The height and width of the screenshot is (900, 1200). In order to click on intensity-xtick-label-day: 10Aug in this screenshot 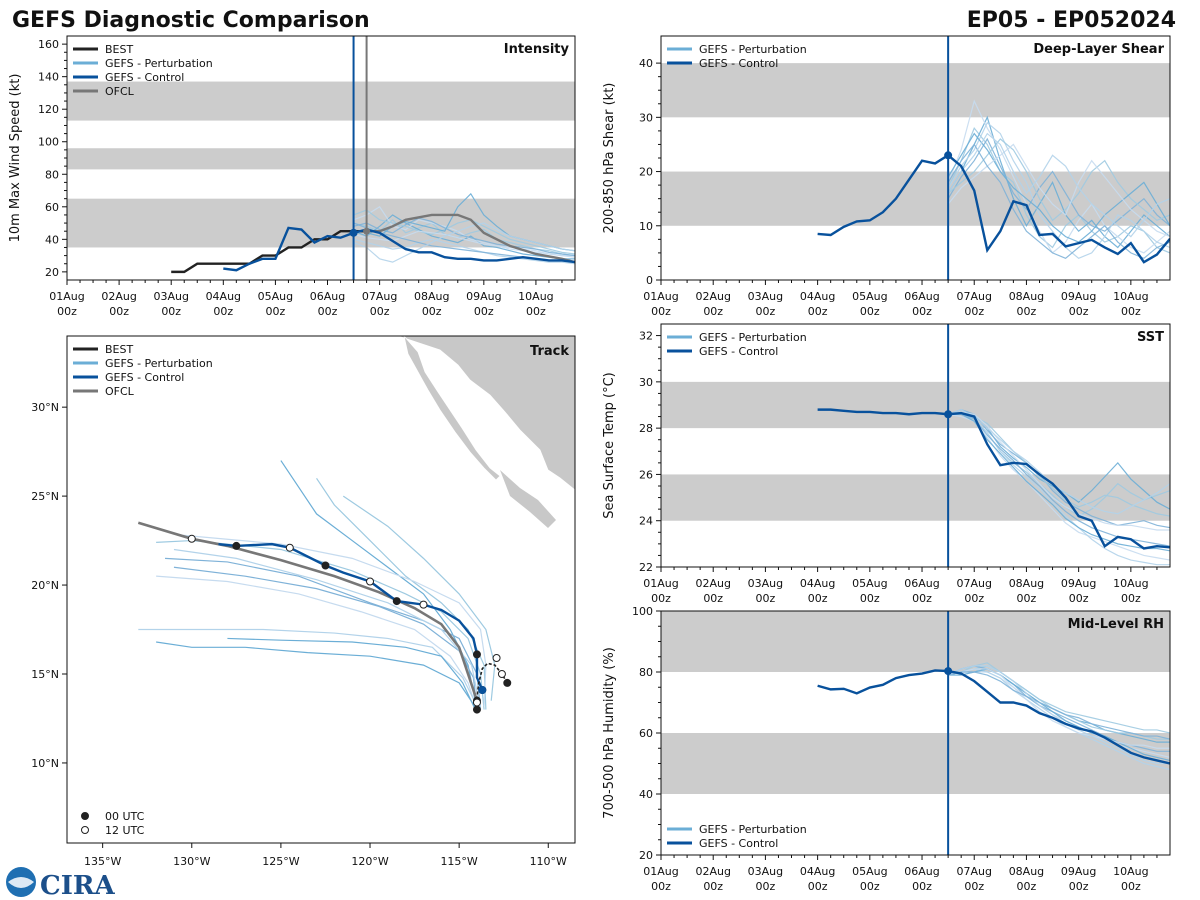, I will do `click(535, 296)`.